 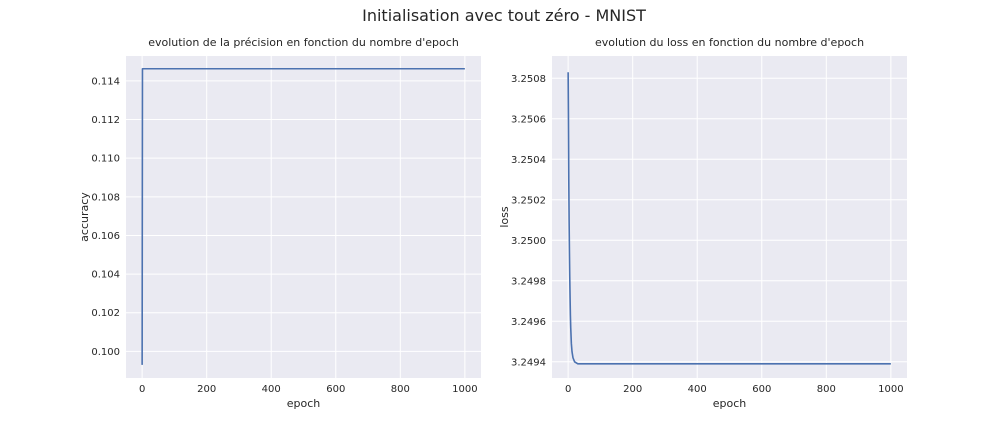 What do you see at coordinates (400, 389) in the screenshot?
I see `accuracy-x-tick-label: 800` at bounding box center [400, 389].